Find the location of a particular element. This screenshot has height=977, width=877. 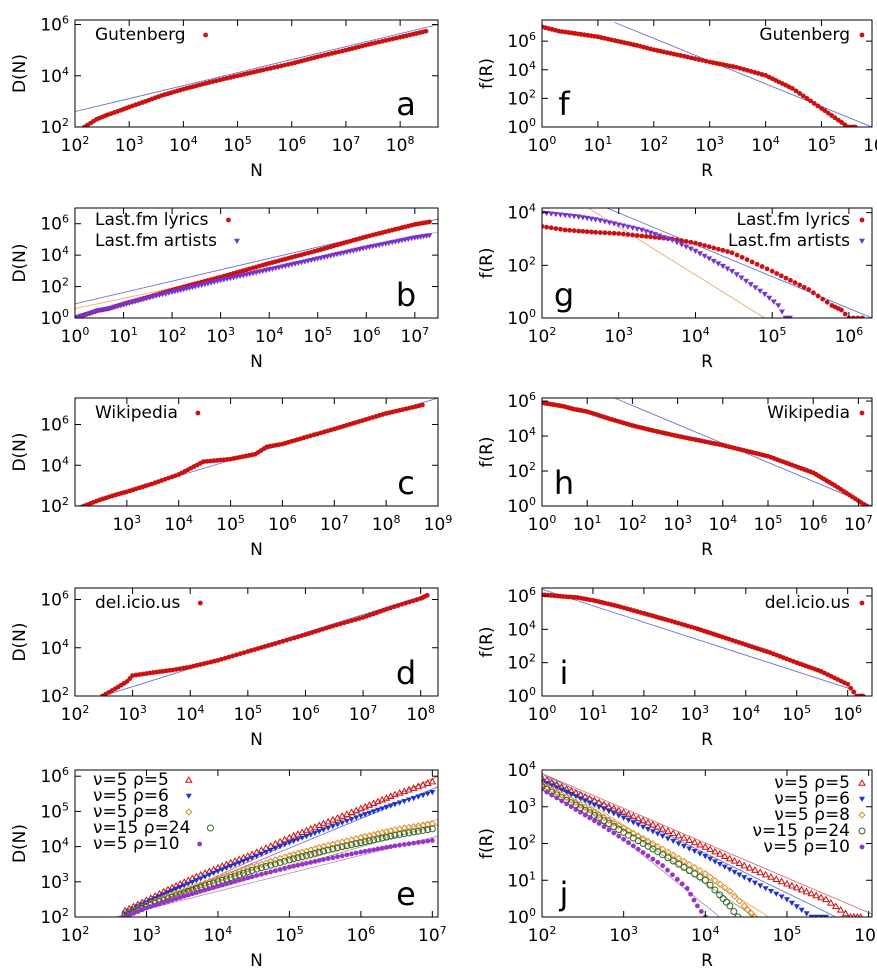

y-tick-label-g-0: 100 is located at coordinates (521, 318).